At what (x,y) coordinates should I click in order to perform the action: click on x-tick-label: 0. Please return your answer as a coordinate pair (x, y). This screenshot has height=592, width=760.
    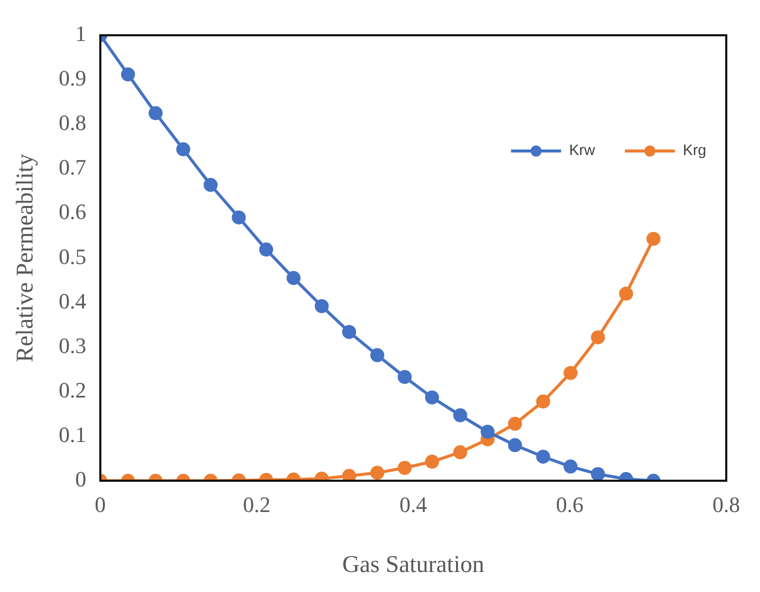
    Looking at the image, I should click on (100, 504).